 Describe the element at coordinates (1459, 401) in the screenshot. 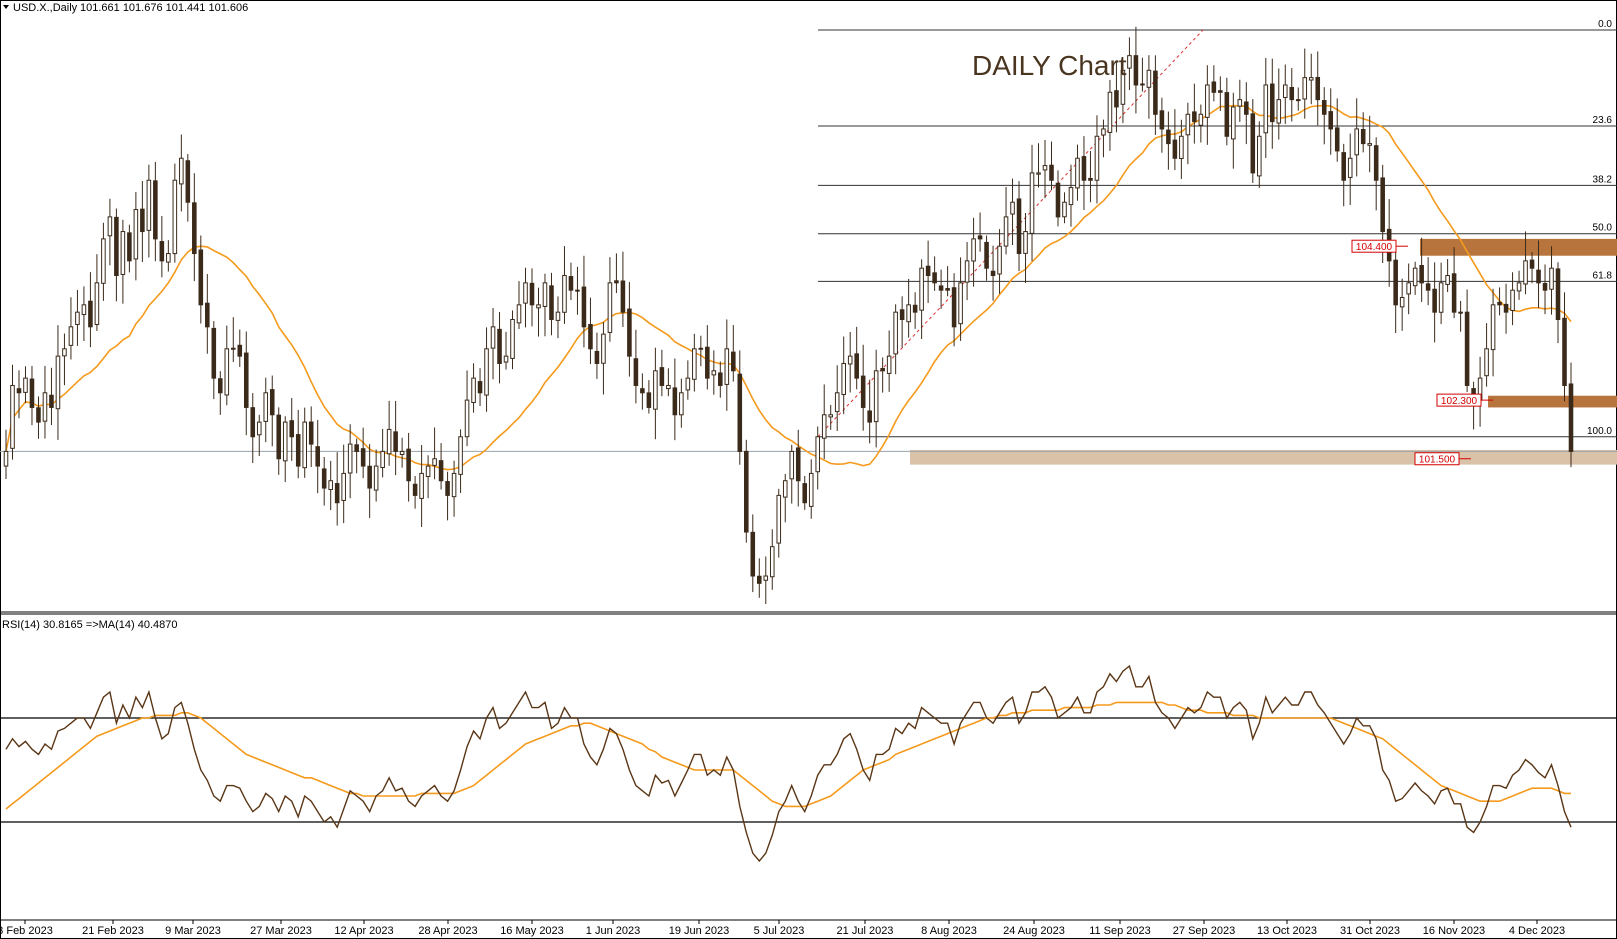

I see `svg-text: 102.300` at that location.